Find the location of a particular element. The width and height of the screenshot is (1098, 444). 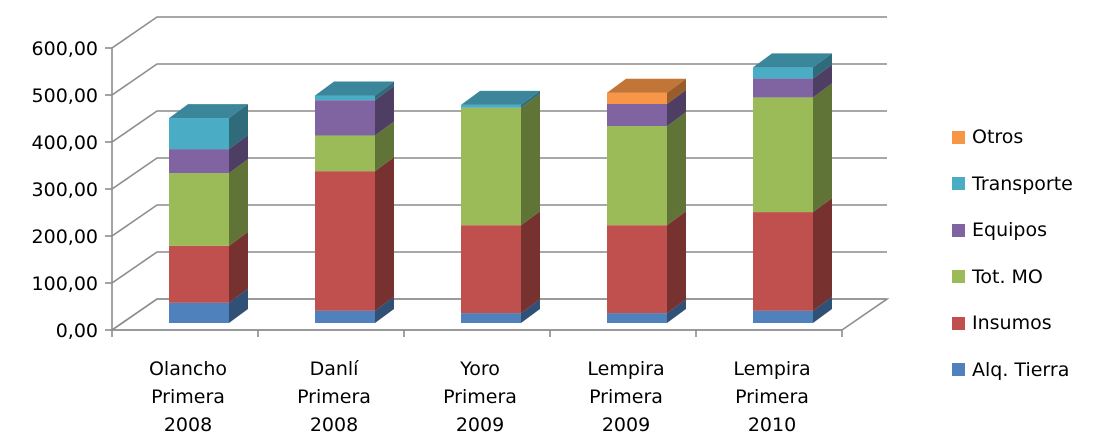

legend-item: Alq. Tierra is located at coordinates (1025, 370).